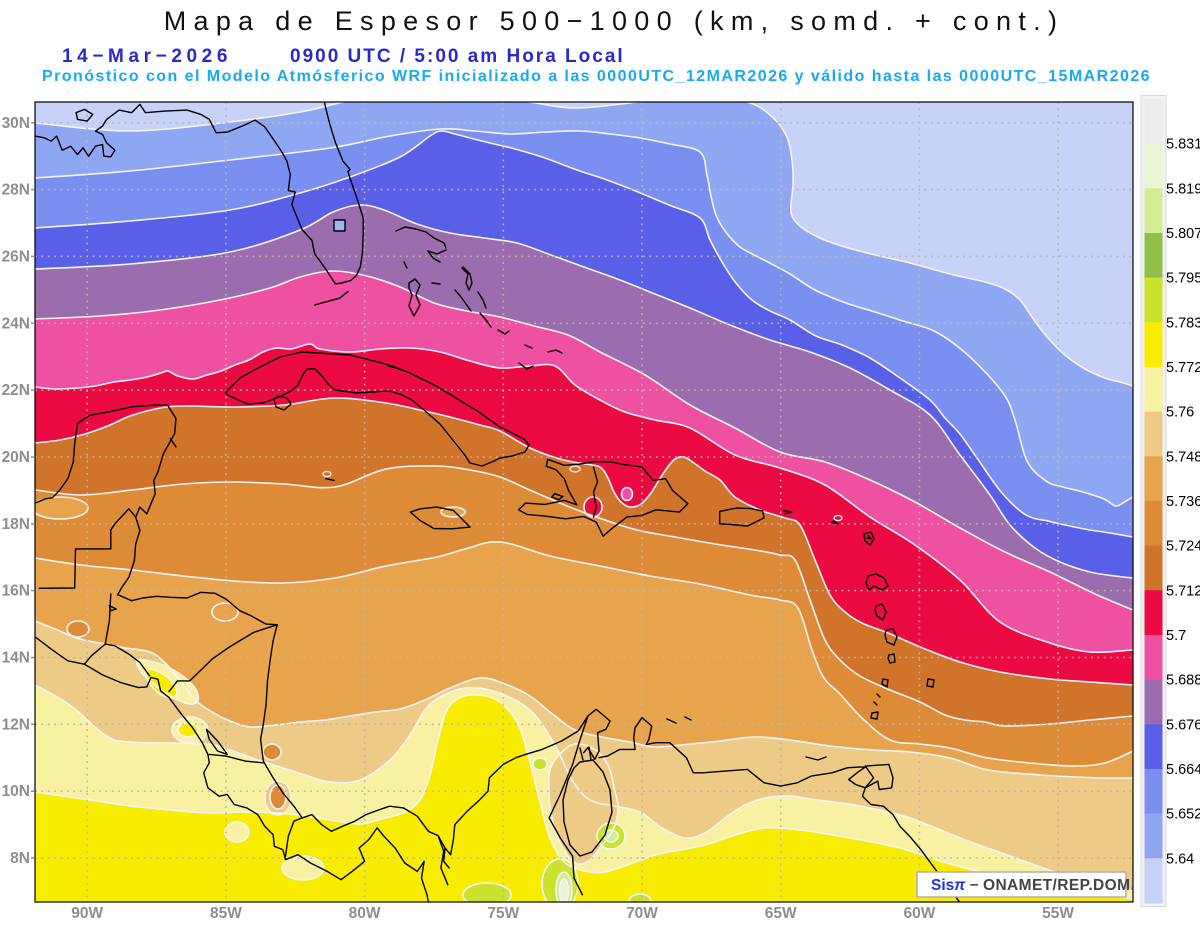 This screenshot has height=927, width=1200. Describe the element at coordinates (1183, 457) in the screenshot. I see `svg-text: 5.748` at that location.